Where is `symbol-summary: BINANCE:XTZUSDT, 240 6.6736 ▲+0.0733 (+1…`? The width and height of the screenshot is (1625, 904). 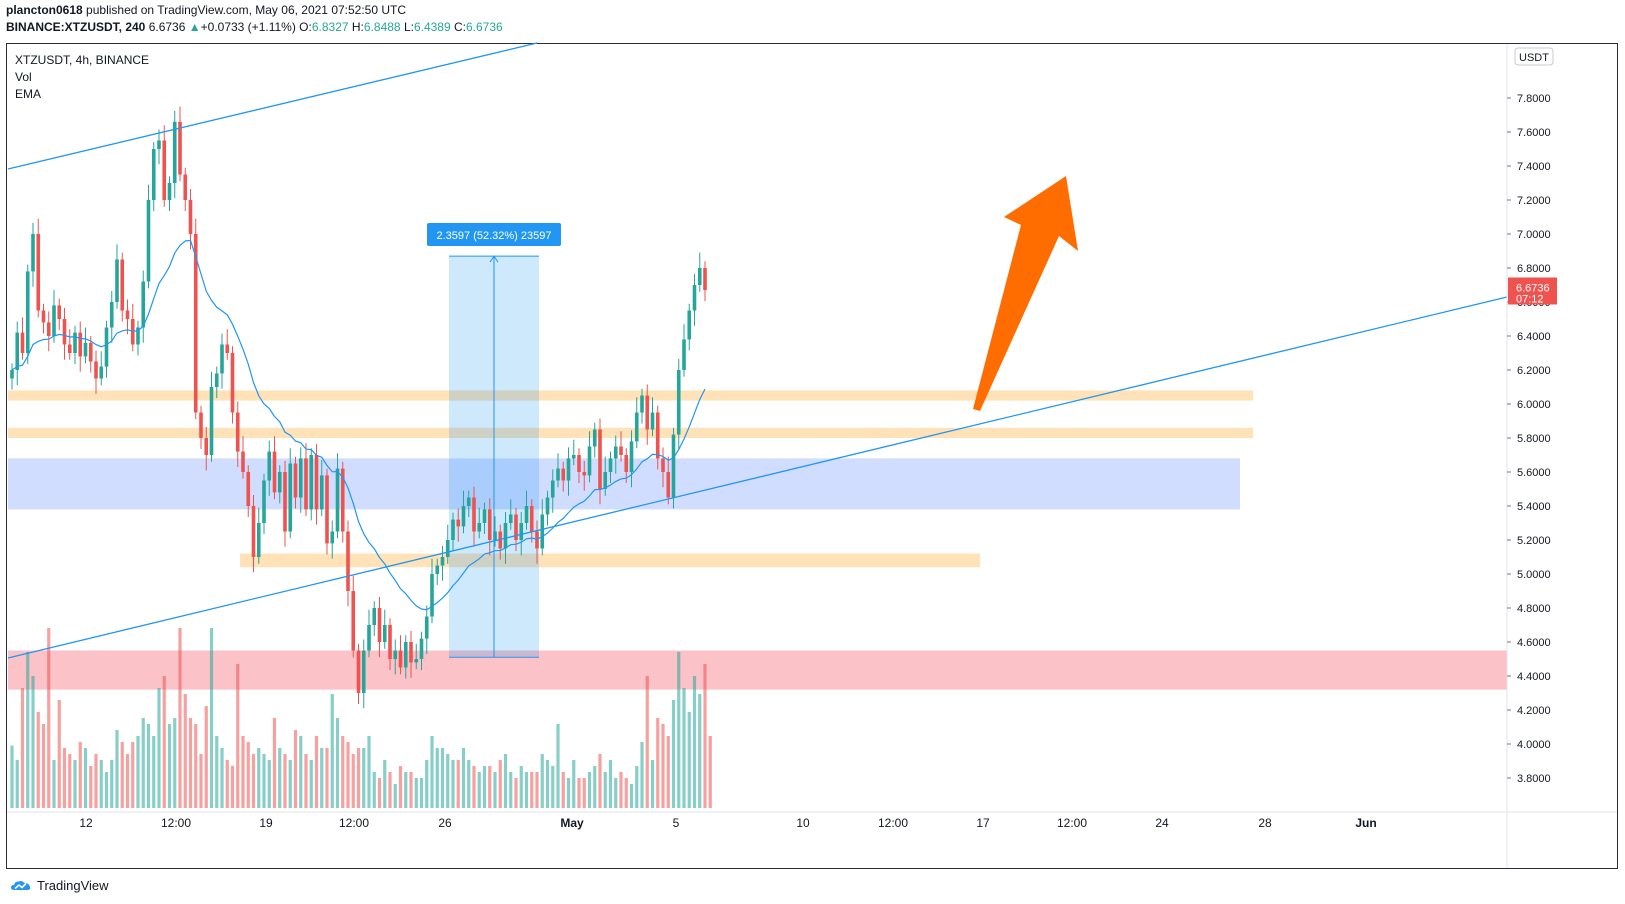
symbol-summary: BINANCE:XTZUSDT, 240 6.6736 ▲+0.0733 (+1… is located at coordinates (806, 27).